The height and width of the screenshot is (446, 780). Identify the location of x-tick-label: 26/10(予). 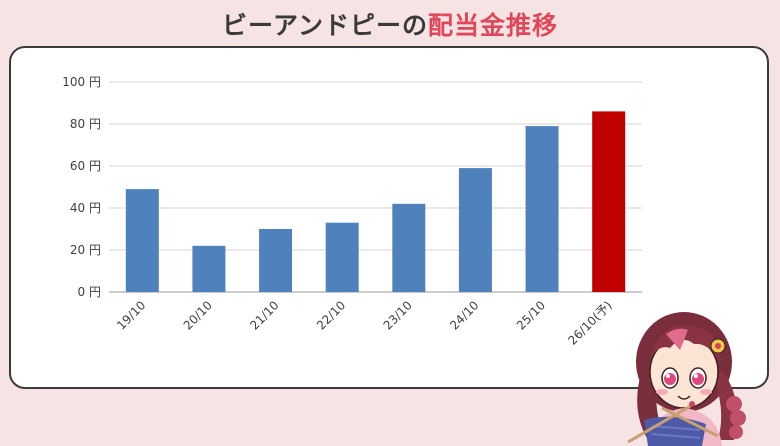
(589, 322).